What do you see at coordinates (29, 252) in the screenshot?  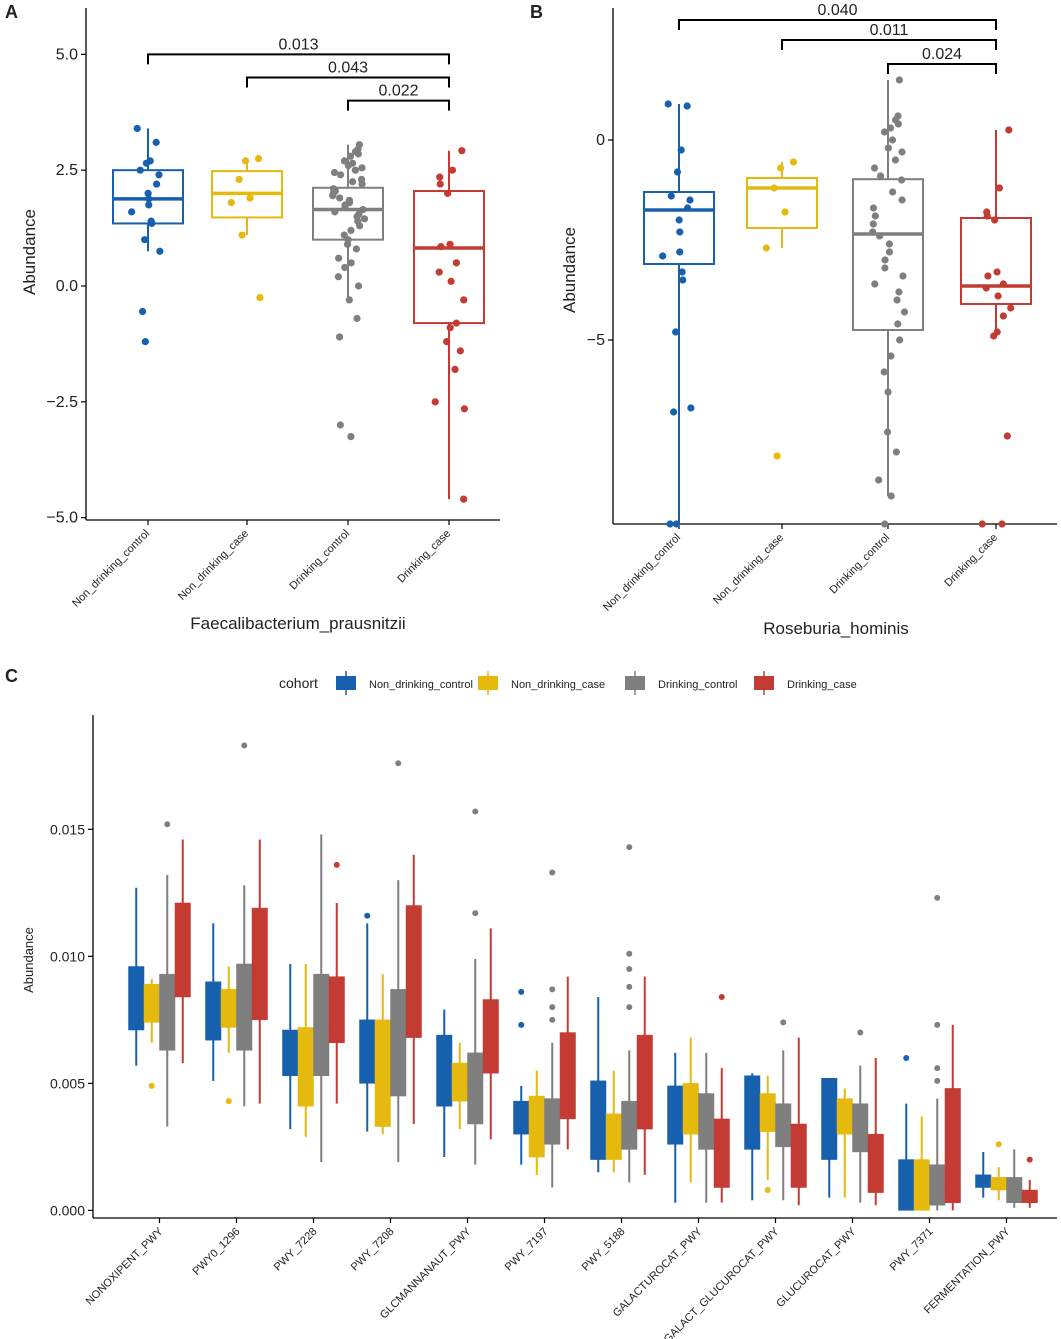 I see `panel-a-y-axis-title: Abundance` at bounding box center [29, 252].